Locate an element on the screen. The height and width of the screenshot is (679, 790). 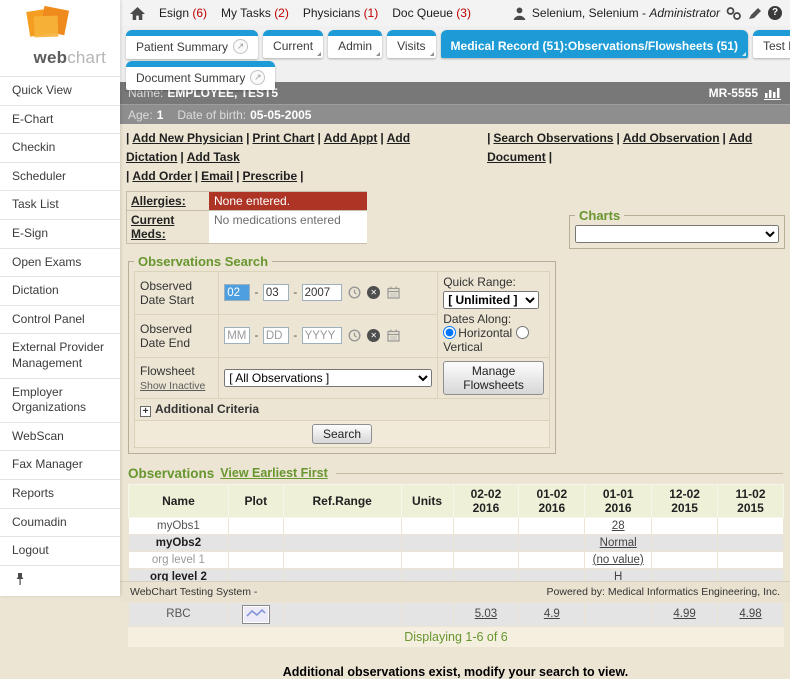
date-start-day-input is located at coordinates (275, 293).